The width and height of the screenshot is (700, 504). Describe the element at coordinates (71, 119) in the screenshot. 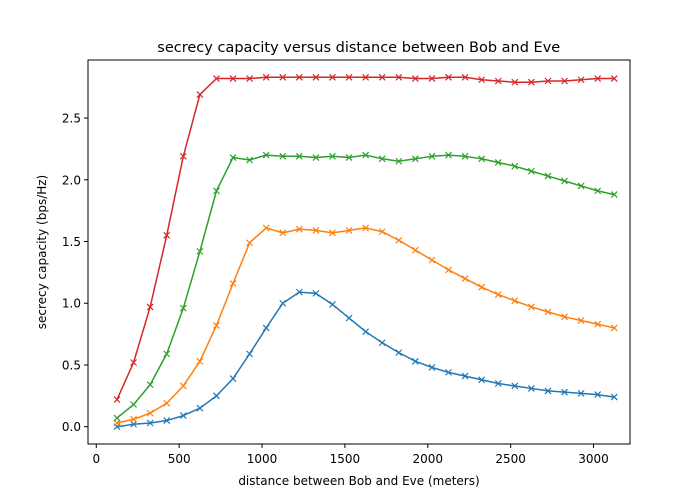

I see `y-tick-label: 2.5` at that location.